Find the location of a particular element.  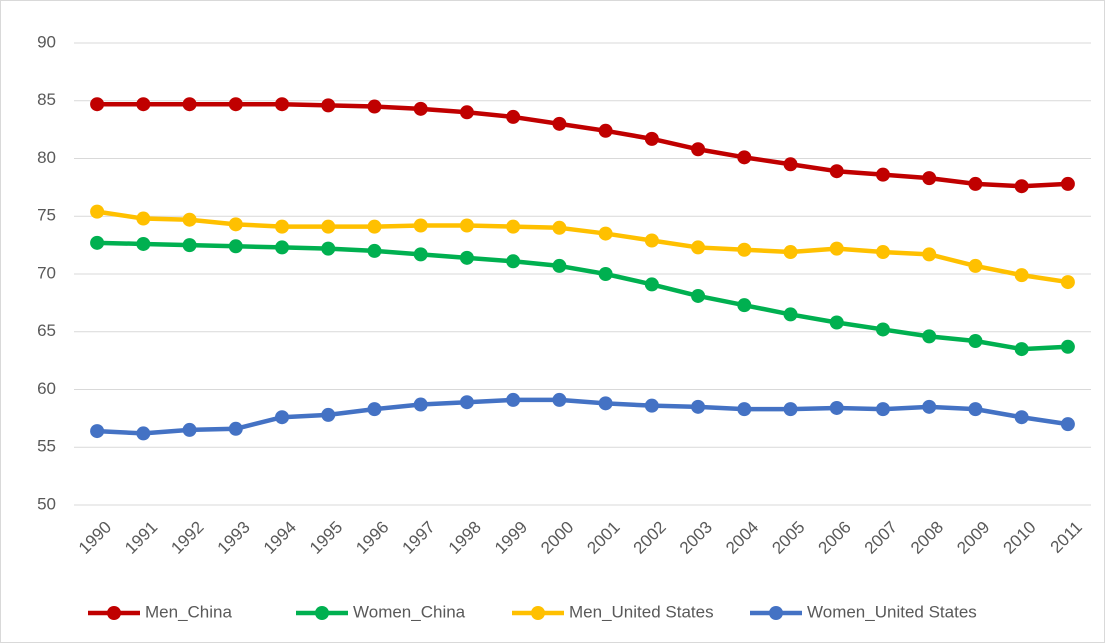

y-tick-label: 85 is located at coordinates (46, 99).